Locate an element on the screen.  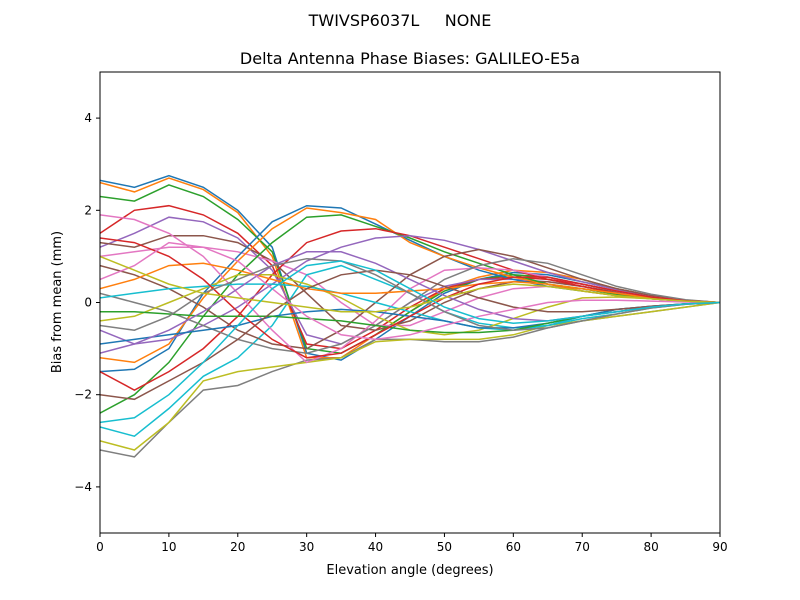
y-tick-label: 2 is located at coordinates (88, 210).